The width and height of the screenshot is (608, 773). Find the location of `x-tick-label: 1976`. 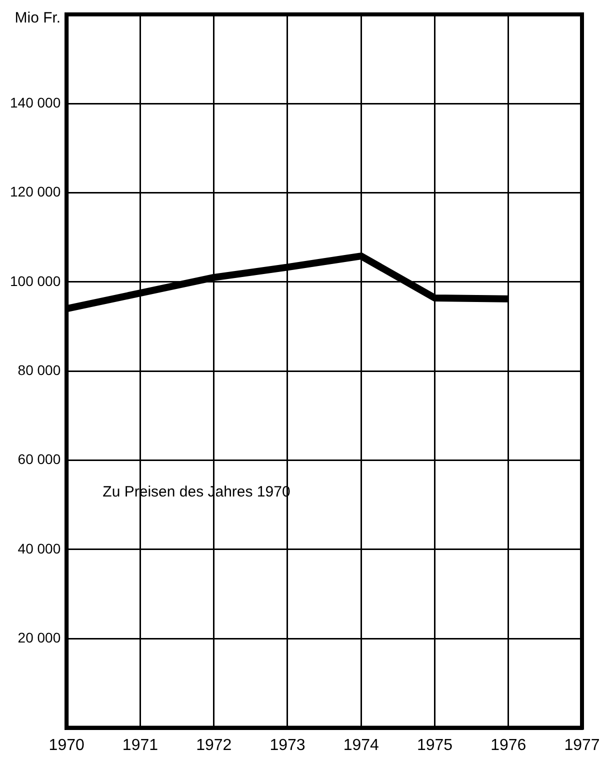

x-tick-label: 1976 is located at coordinates (508, 745).